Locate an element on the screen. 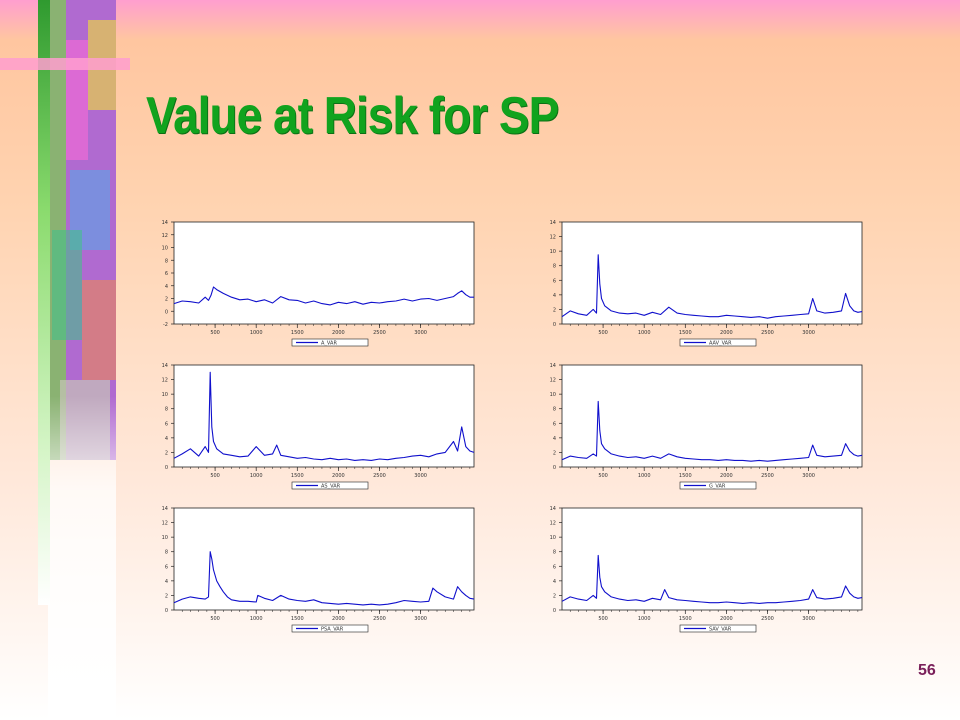 The height and width of the screenshot is (720, 960). legend-label: AS_VAR is located at coordinates (331, 487).